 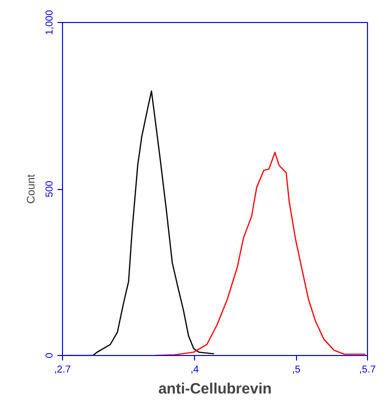 What do you see at coordinates (215, 389) in the screenshot?
I see `x-axis-title: anti-Cellubrevin` at bounding box center [215, 389].